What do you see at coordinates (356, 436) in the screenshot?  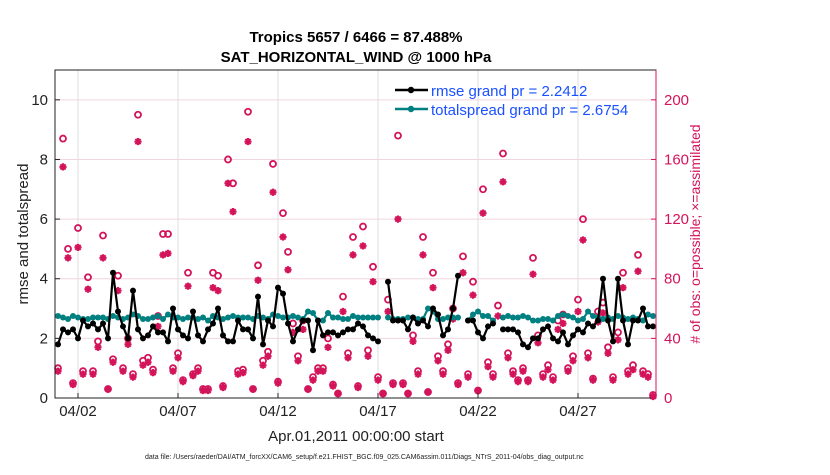 I see `x-axis-label: Apr.01,2011 00:00:00 start` at bounding box center [356, 436].